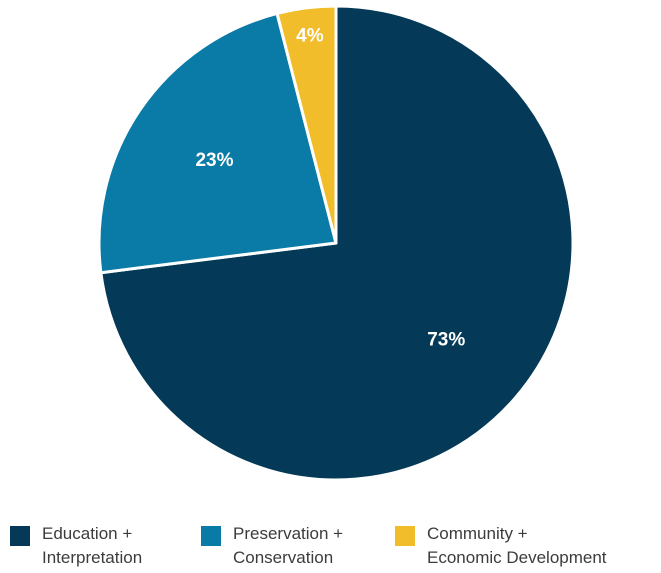 The width and height of the screenshot is (661, 573). What do you see at coordinates (92, 546) in the screenshot?
I see `legend-label-education: Education + Interpretation` at bounding box center [92, 546].